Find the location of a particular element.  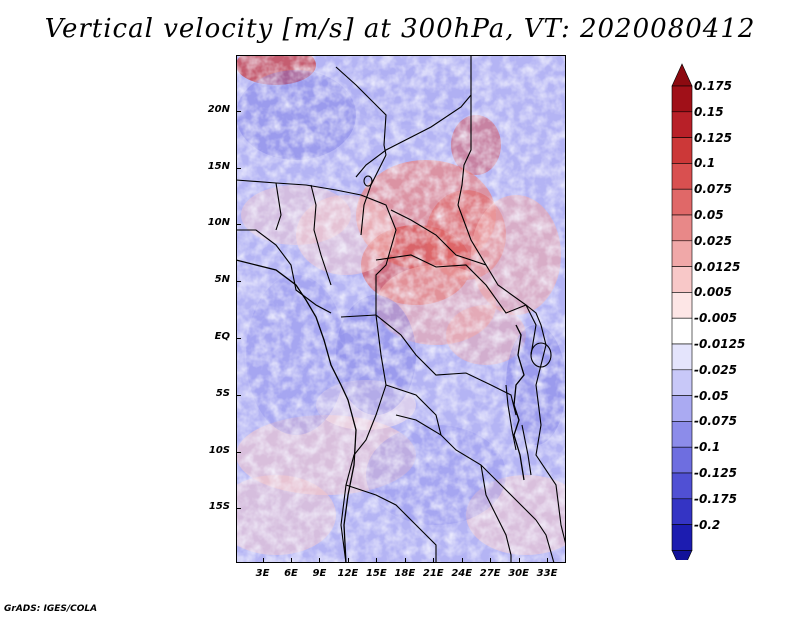

lon-tick-label: 24E is located at coordinates (462, 573).